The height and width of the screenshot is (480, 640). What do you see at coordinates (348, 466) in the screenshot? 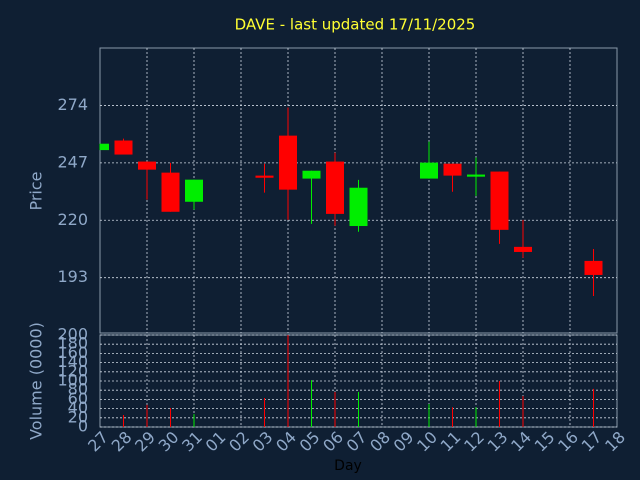
I see `x-axis-label: Day` at bounding box center [348, 466].